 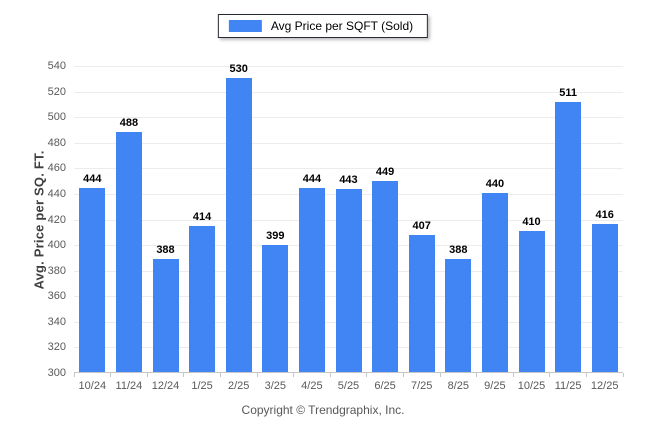 I want to click on bar-value-label: 414, so click(x=202, y=217).